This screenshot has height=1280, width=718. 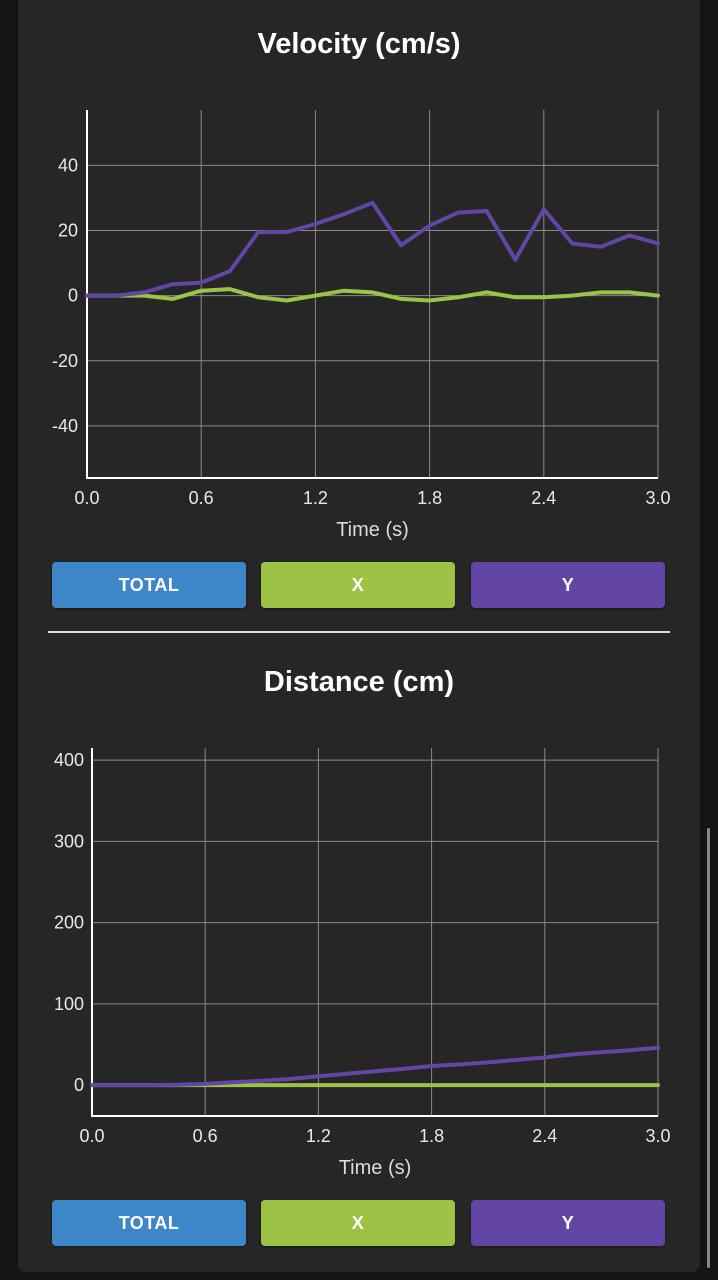 I want to click on distance-x-tick-label: 1.2, so click(x=318, y=1136).